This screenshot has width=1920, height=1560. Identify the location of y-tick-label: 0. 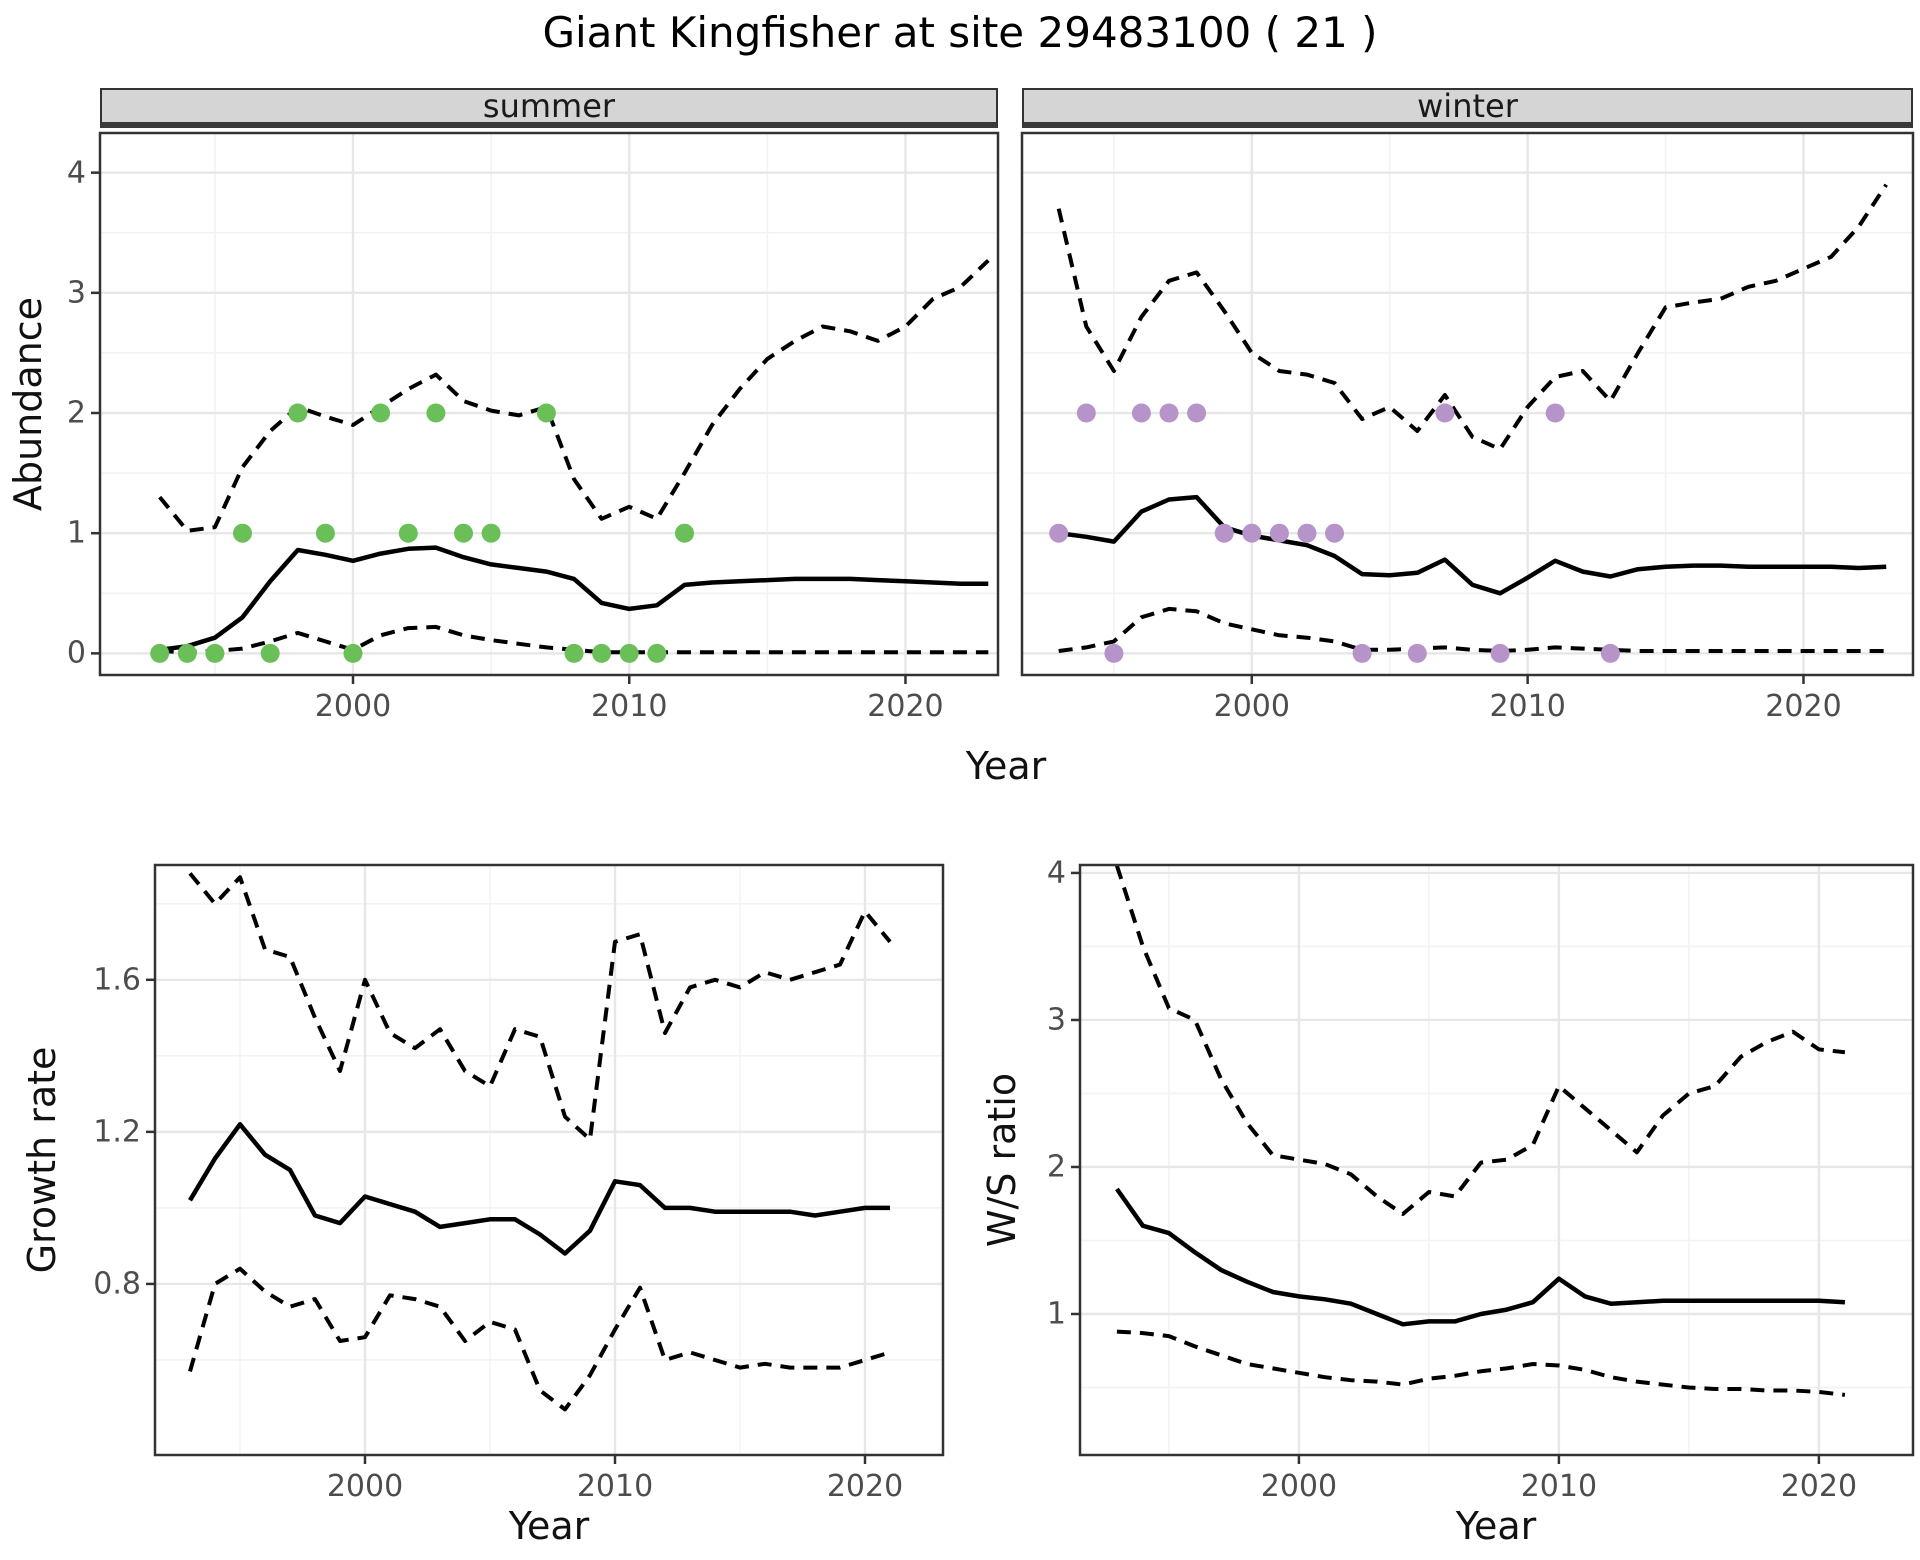
(76, 653).